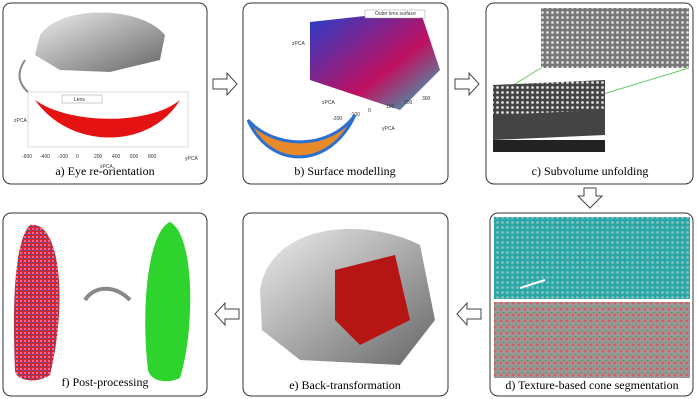  What do you see at coordinates (27, 157) in the screenshot?
I see `tick-label: -600` at bounding box center [27, 157].